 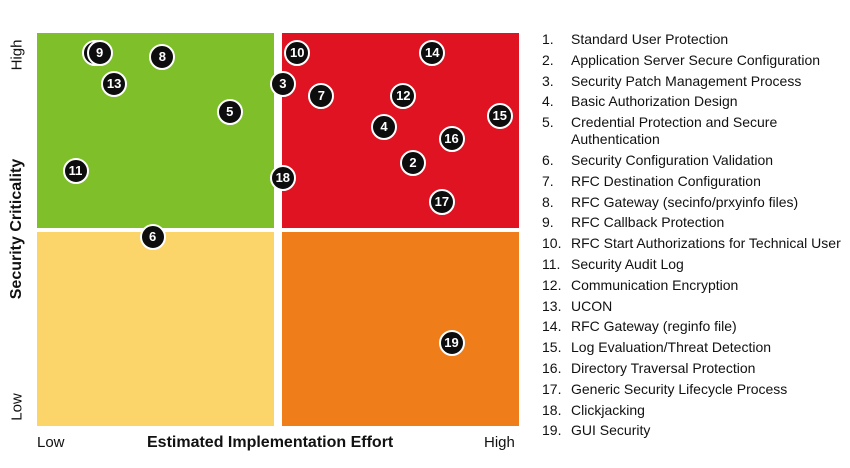 I want to click on legend-item-label: Communication Encryption, so click(x=655, y=284).